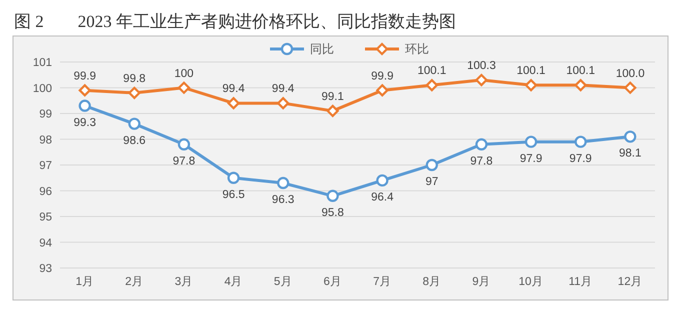 Image resolution: width=679 pixels, height=325 pixels. What do you see at coordinates (46, 243) in the screenshot?
I see `y-tick-label: 94` at bounding box center [46, 243].